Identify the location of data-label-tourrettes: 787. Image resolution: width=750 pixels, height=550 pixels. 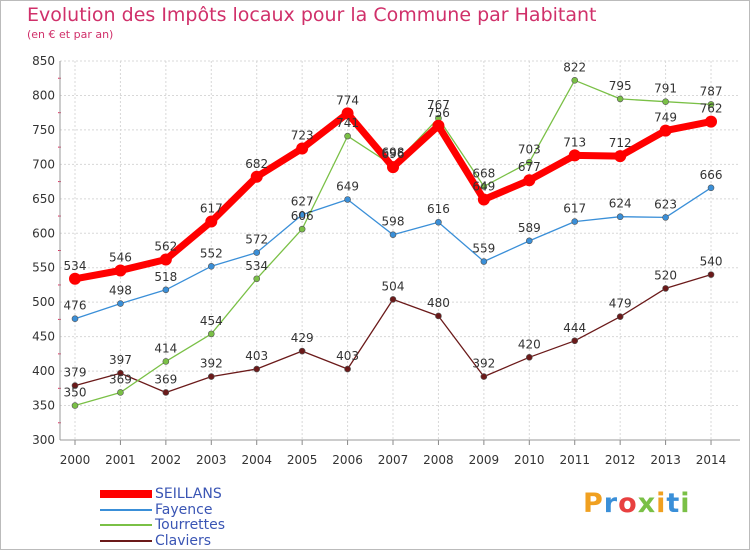
(711, 91).